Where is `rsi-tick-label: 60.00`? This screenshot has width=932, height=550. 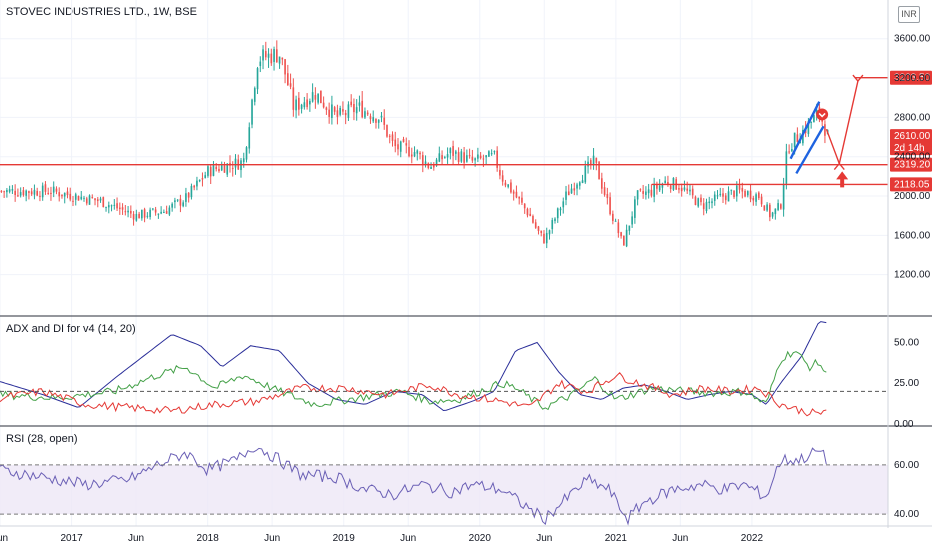
rsi-tick-label: 60.00 is located at coordinates (906, 465).